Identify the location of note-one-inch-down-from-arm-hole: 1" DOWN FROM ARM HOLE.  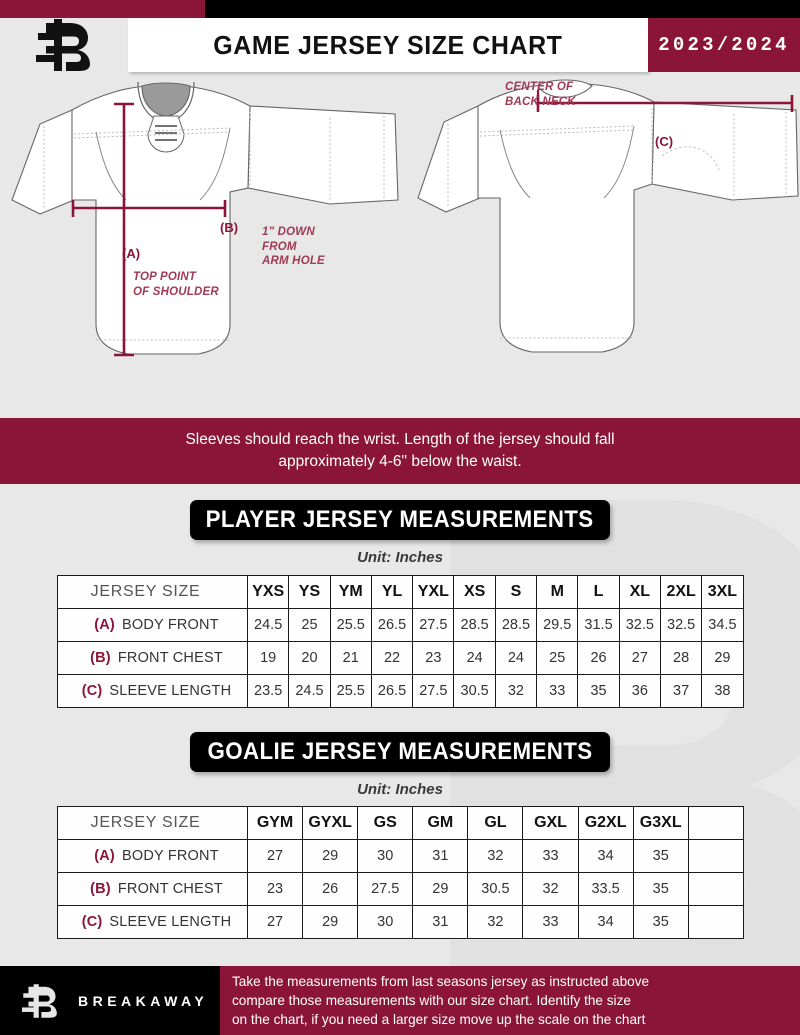
(293, 247).